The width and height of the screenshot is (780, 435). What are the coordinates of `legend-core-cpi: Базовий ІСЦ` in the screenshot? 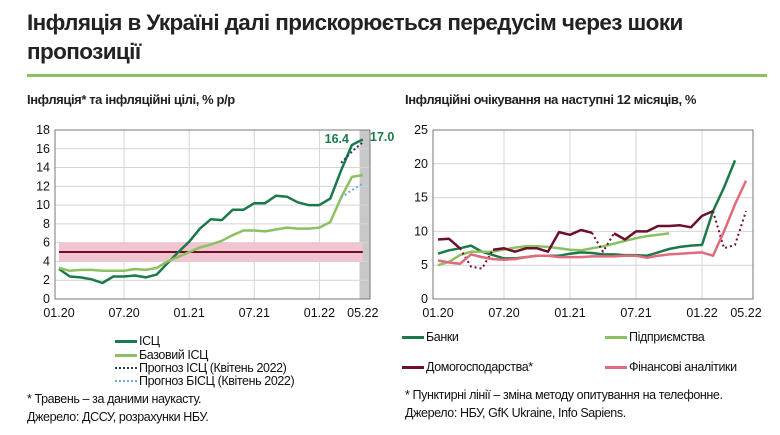 It's located at (161, 355).